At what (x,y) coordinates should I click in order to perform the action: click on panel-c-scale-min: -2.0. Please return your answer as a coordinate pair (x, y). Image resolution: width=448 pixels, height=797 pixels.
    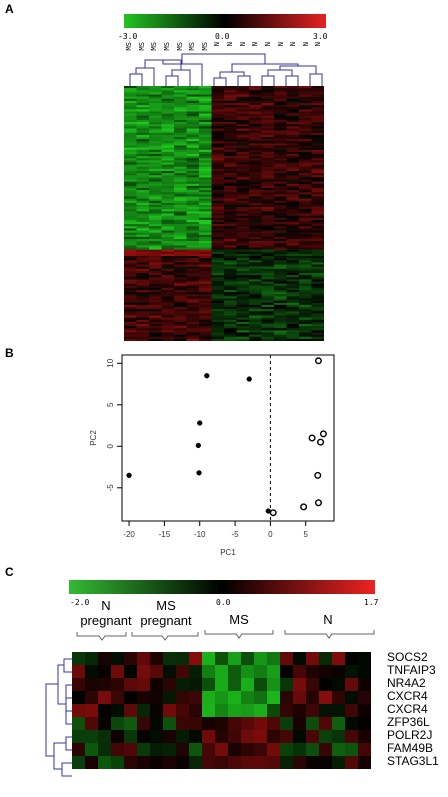
    Looking at the image, I should click on (80, 602).